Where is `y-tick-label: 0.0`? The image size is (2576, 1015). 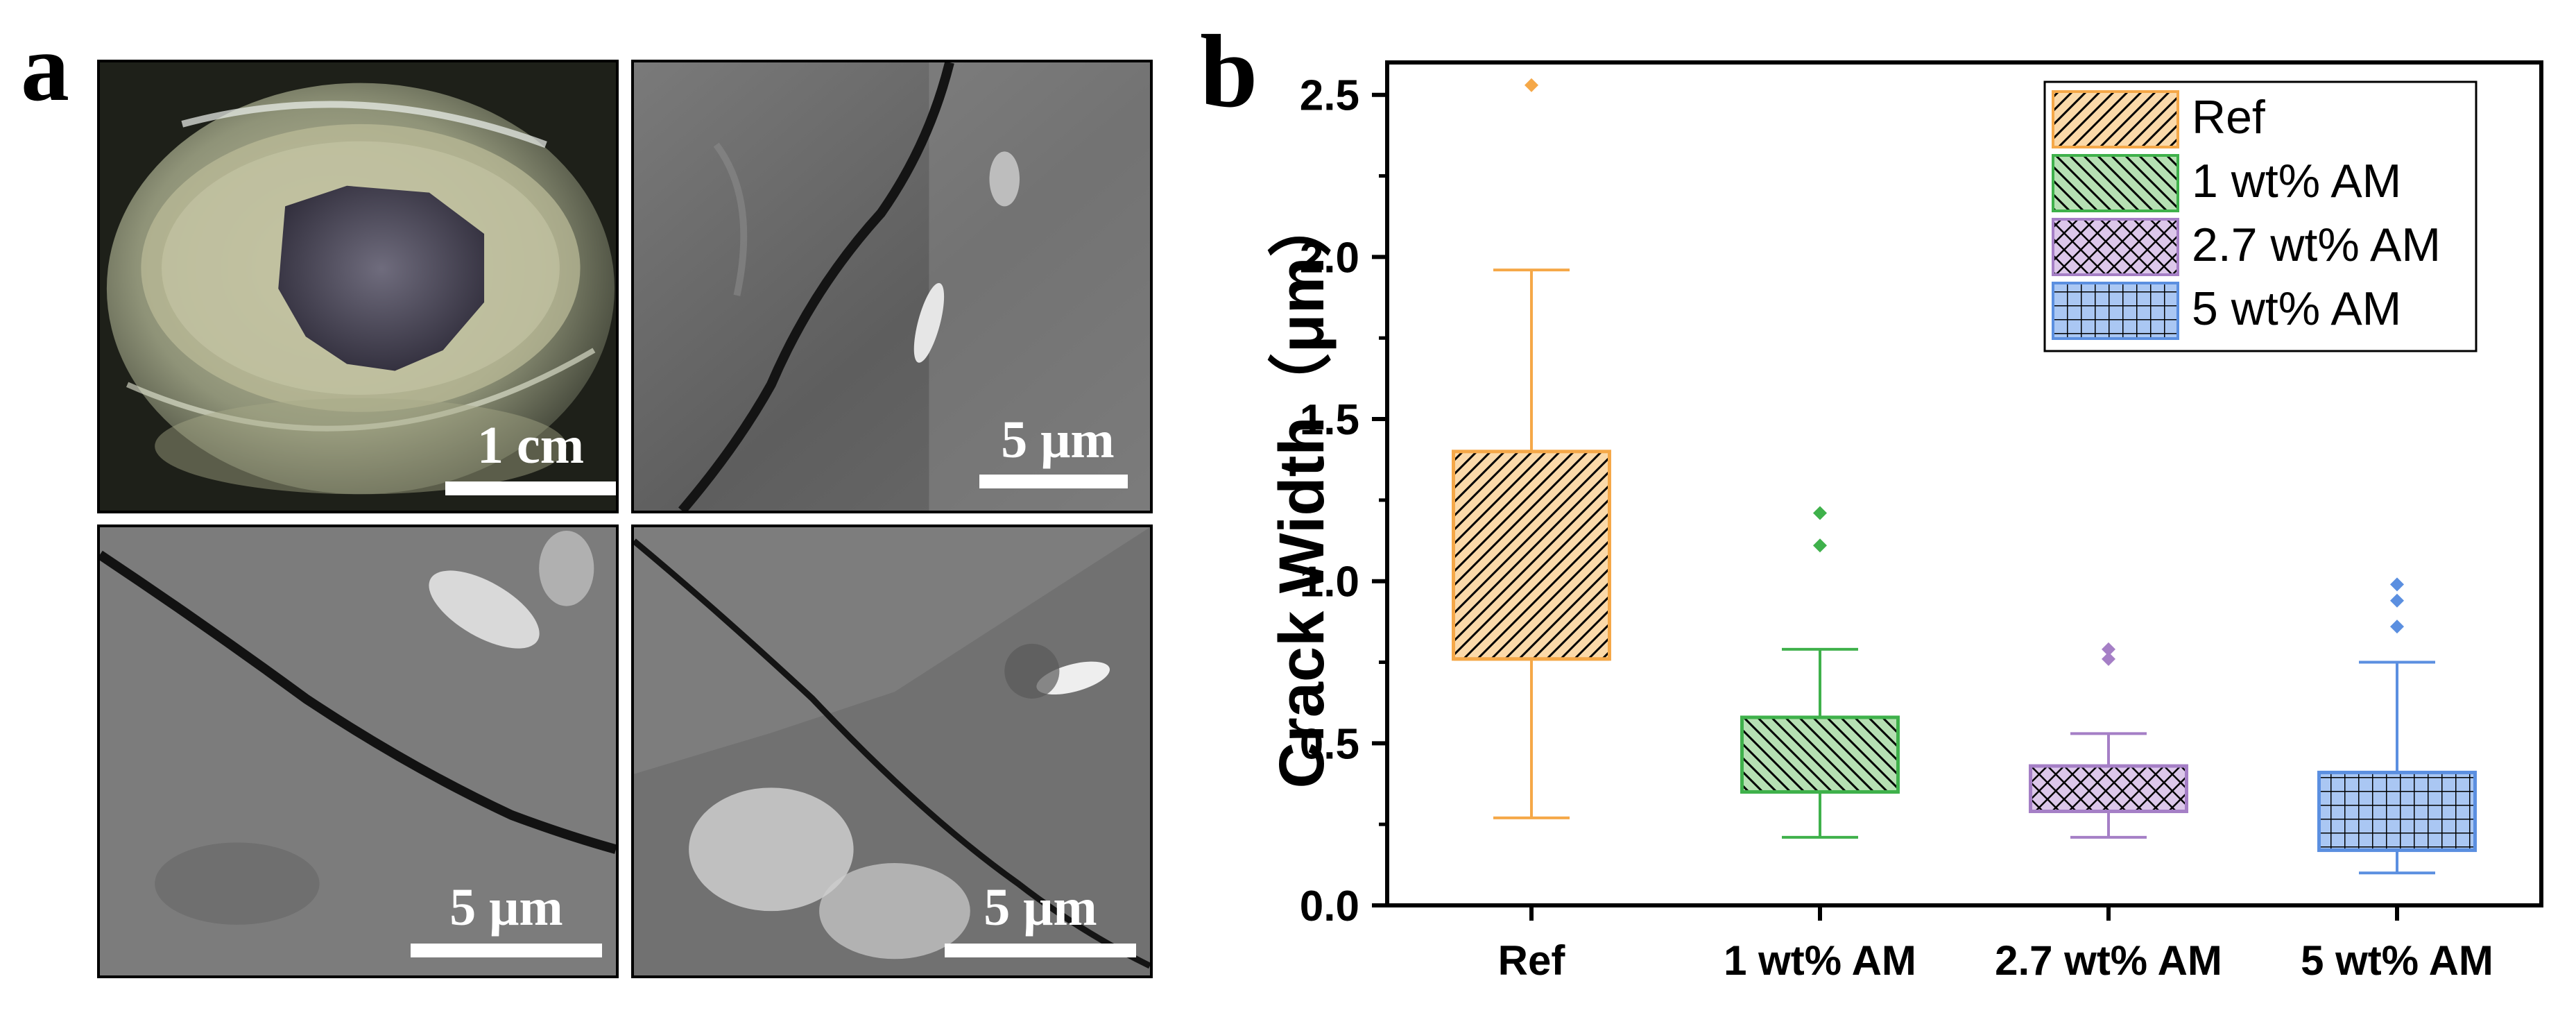
y-tick-label: 0.0 is located at coordinates (1329, 906).